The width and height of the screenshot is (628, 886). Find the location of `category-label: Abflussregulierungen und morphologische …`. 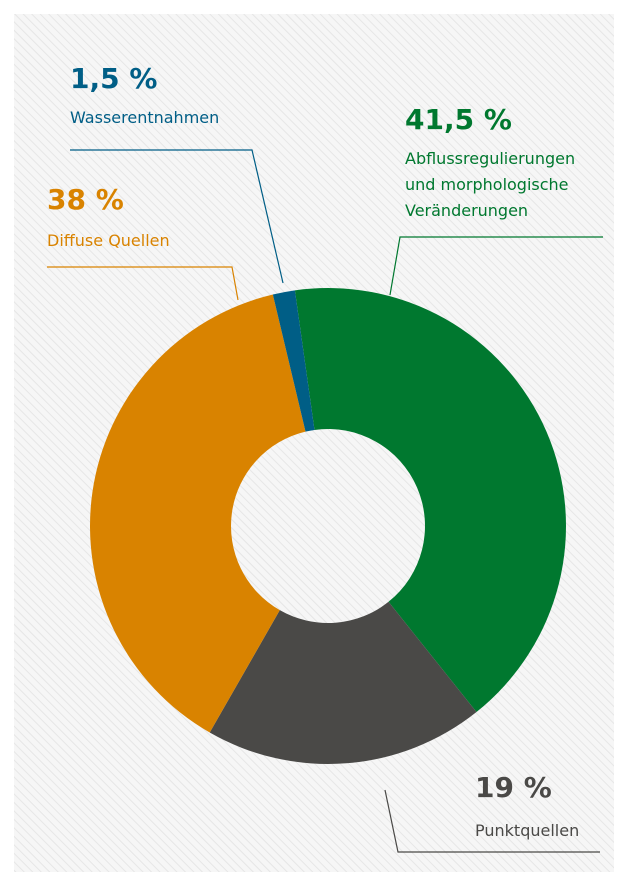

category-label: Abflussregulierungen und morphologische … is located at coordinates (490, 184).